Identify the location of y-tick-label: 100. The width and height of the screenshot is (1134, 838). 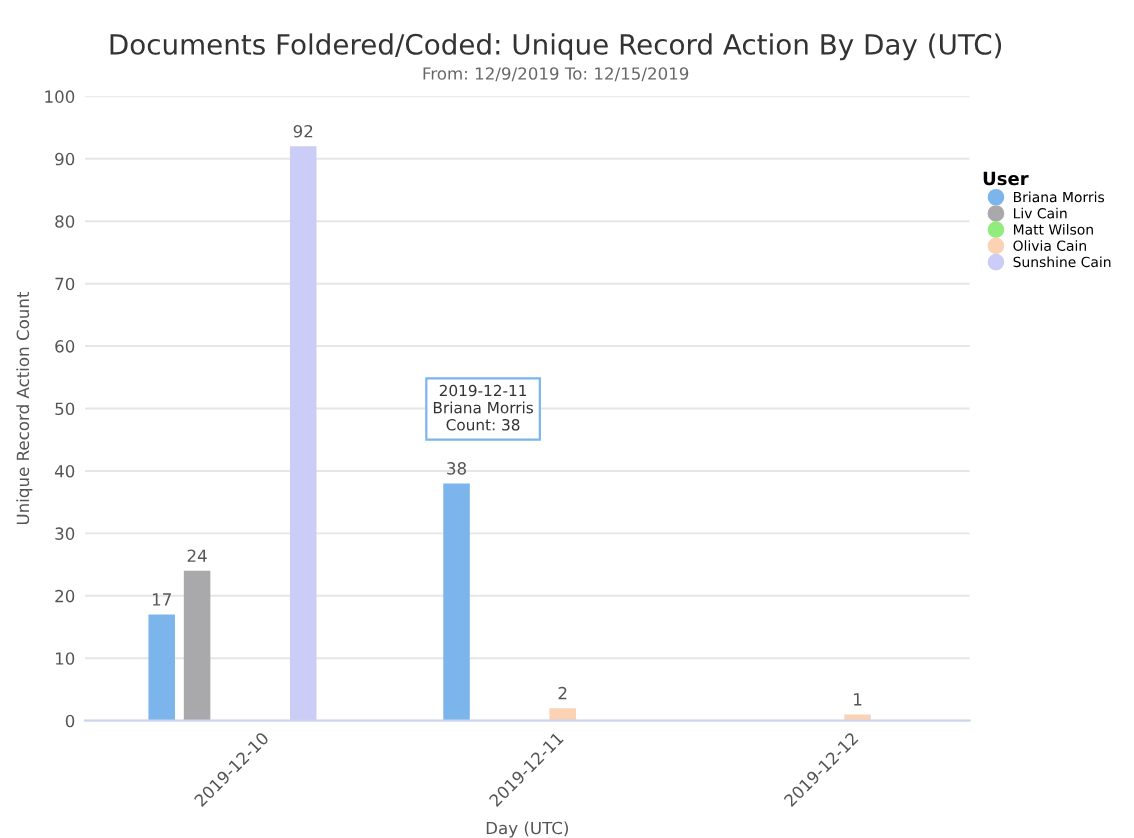
(60, 96).